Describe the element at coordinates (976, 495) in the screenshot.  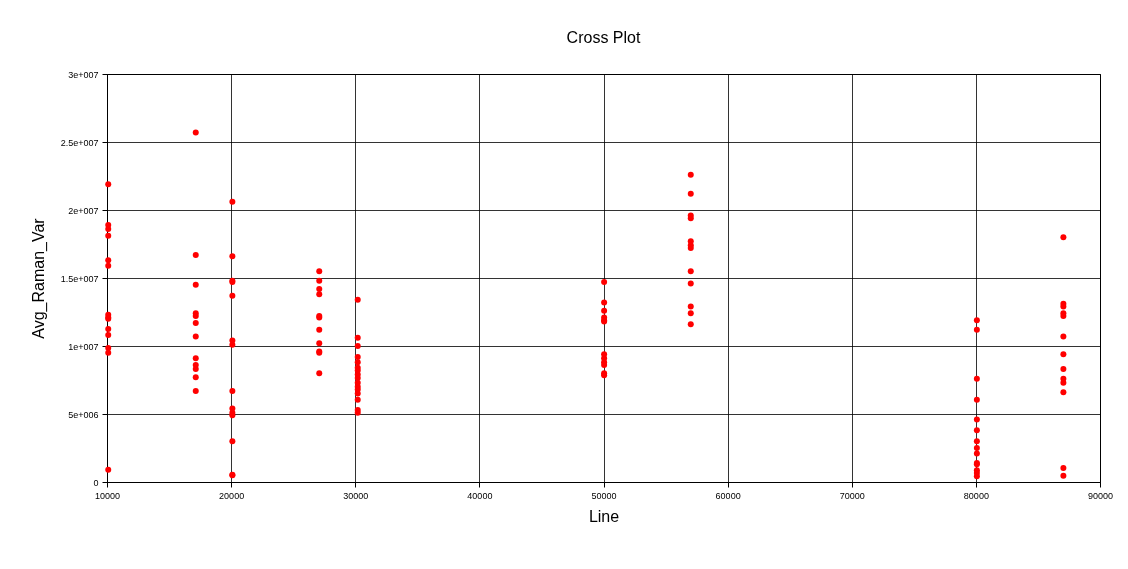
I see `x-tick-label: 80000` at that location.